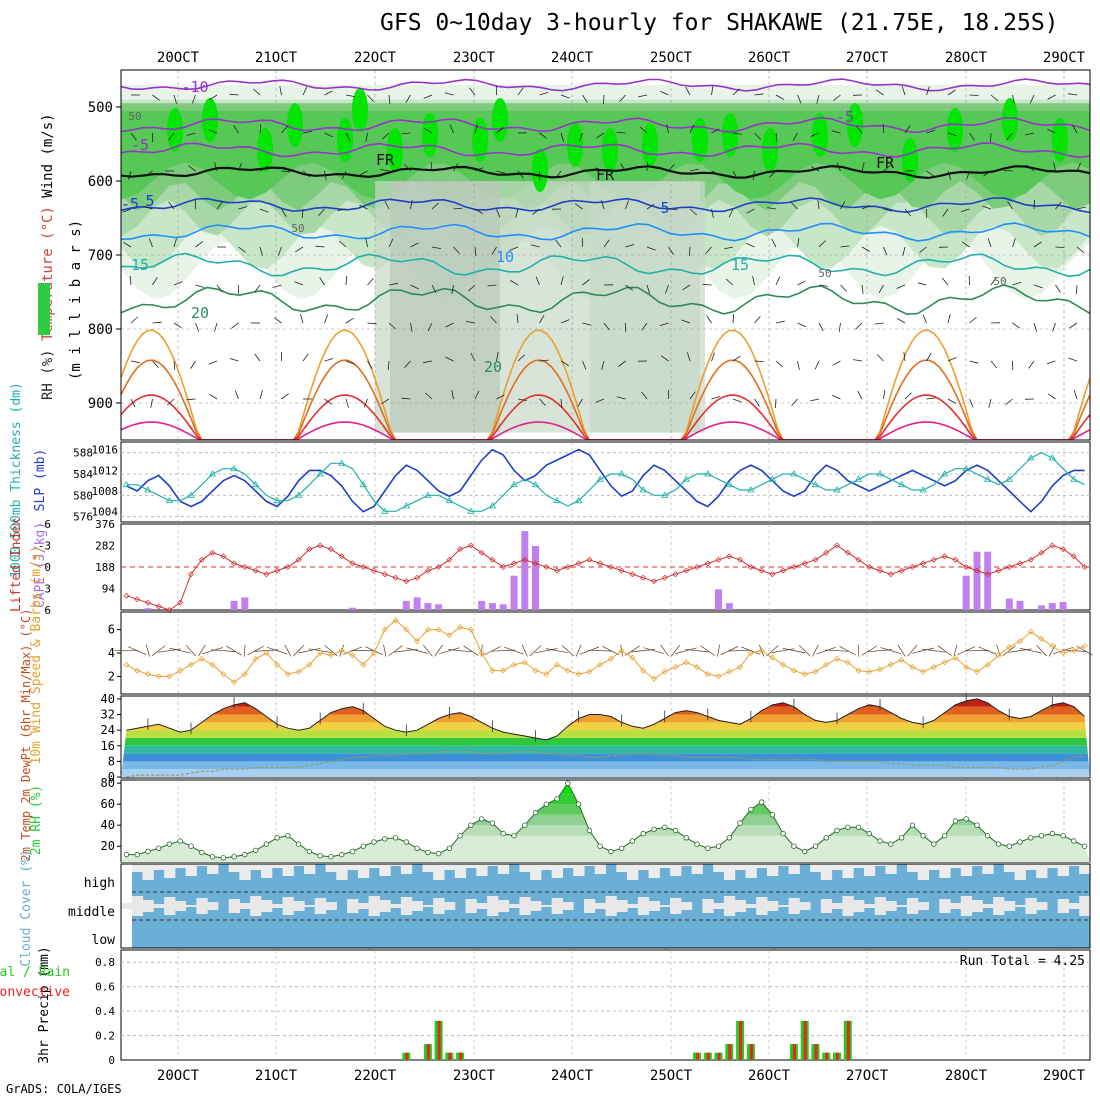  What do you see at coordinates (741, 1040) in the screenshot?
I see `precip-conv-bar` at bounding box center [741, 1040].